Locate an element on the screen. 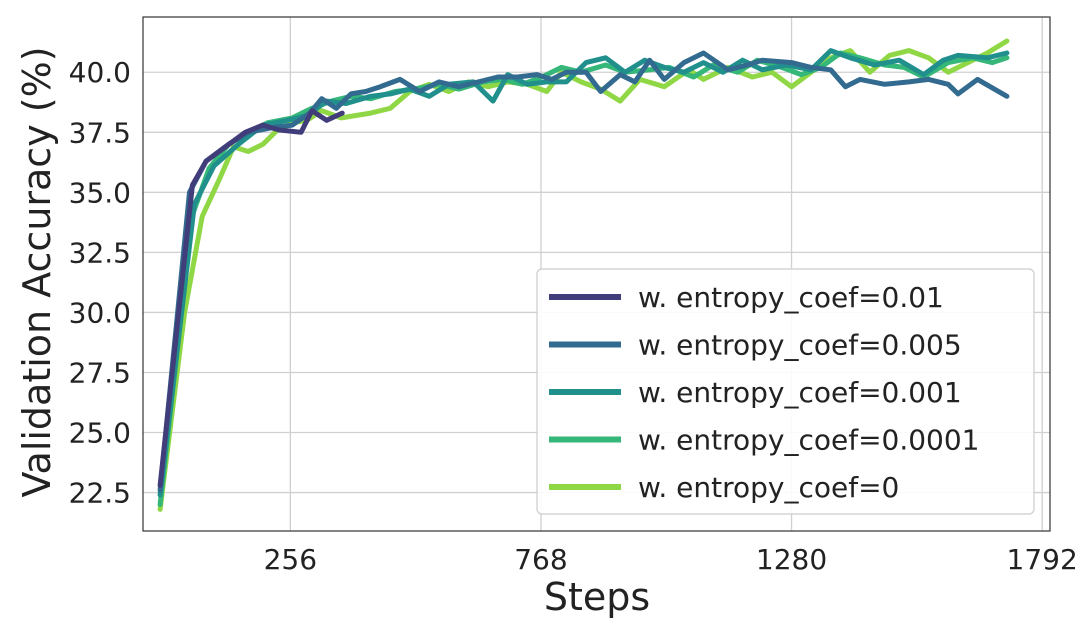  x-tick-label: 1280 is located at coordinates (791, 559).